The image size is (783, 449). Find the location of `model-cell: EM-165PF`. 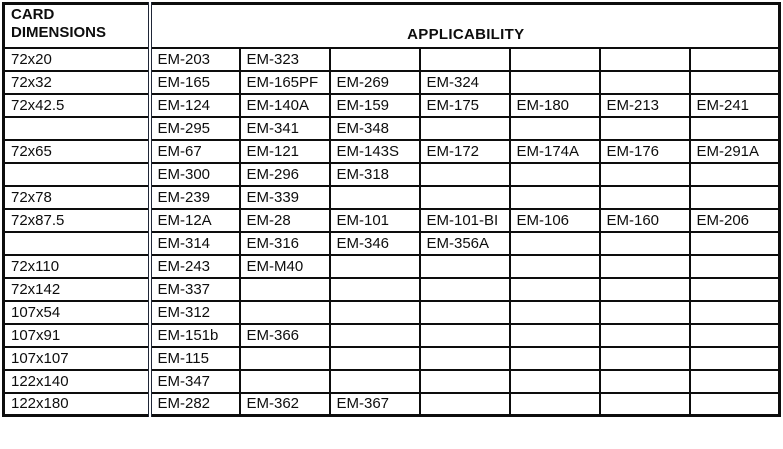

model-cell: EM-165PF is located at coordinates (284, 82).